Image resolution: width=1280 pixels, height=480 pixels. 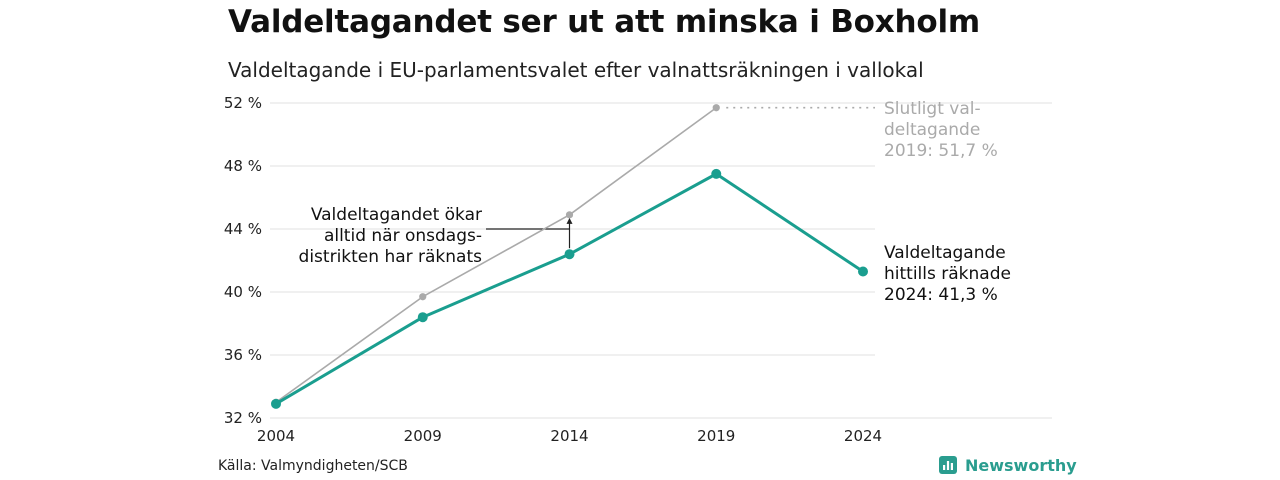 What do you see at coordinates (243, 418) in the screenshot?
I see `y-tick-label: 32 %` at bounding box center [243, 418].